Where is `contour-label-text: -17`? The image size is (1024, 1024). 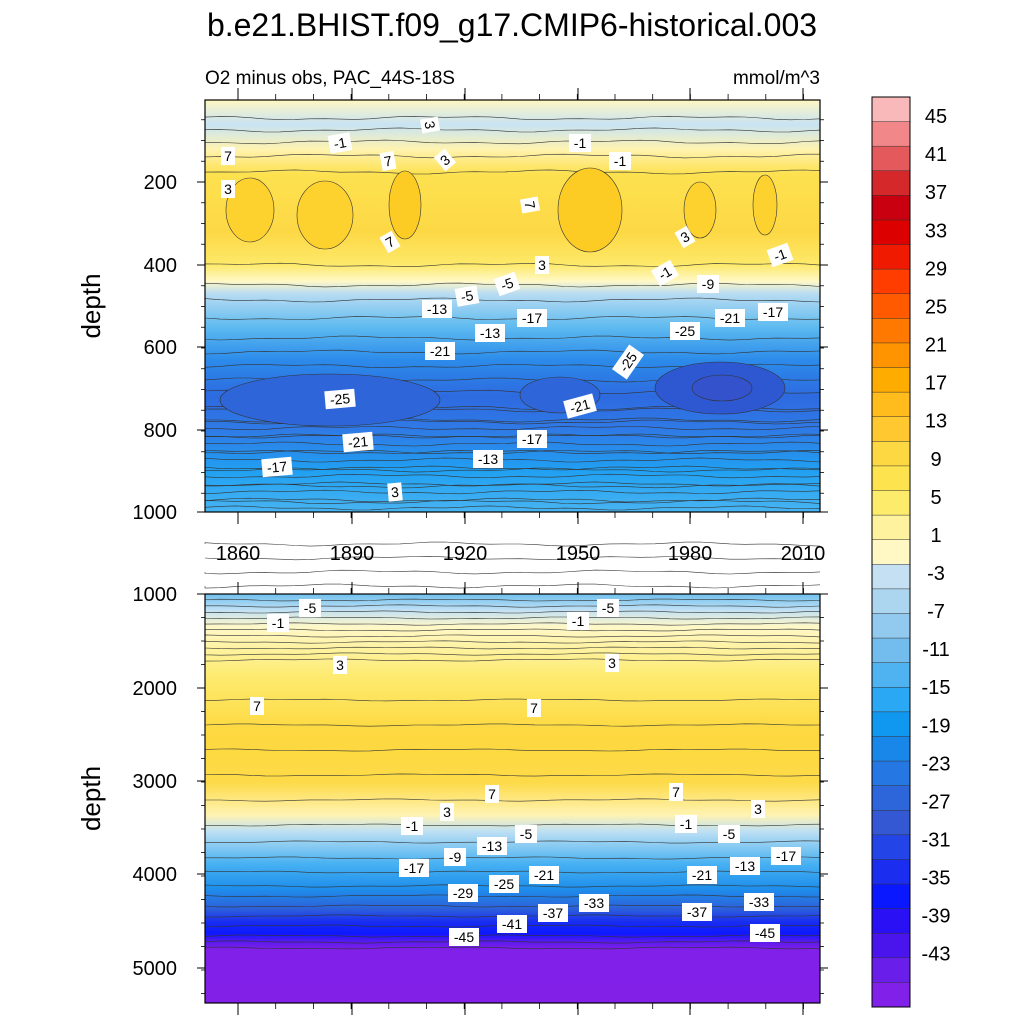
contour-label-text: -17 is located at coordinates (786, 856).